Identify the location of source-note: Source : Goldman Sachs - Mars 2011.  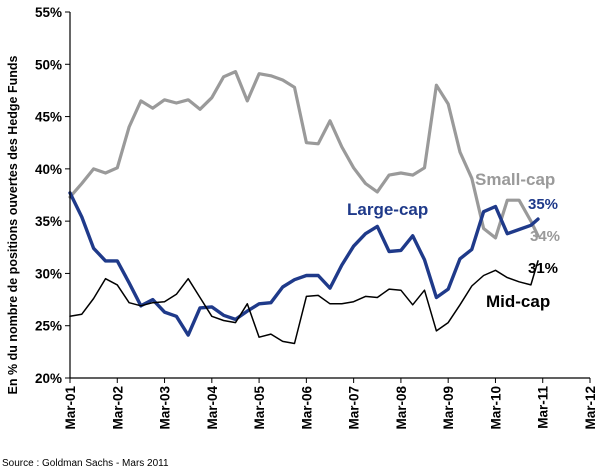
(85, 463).